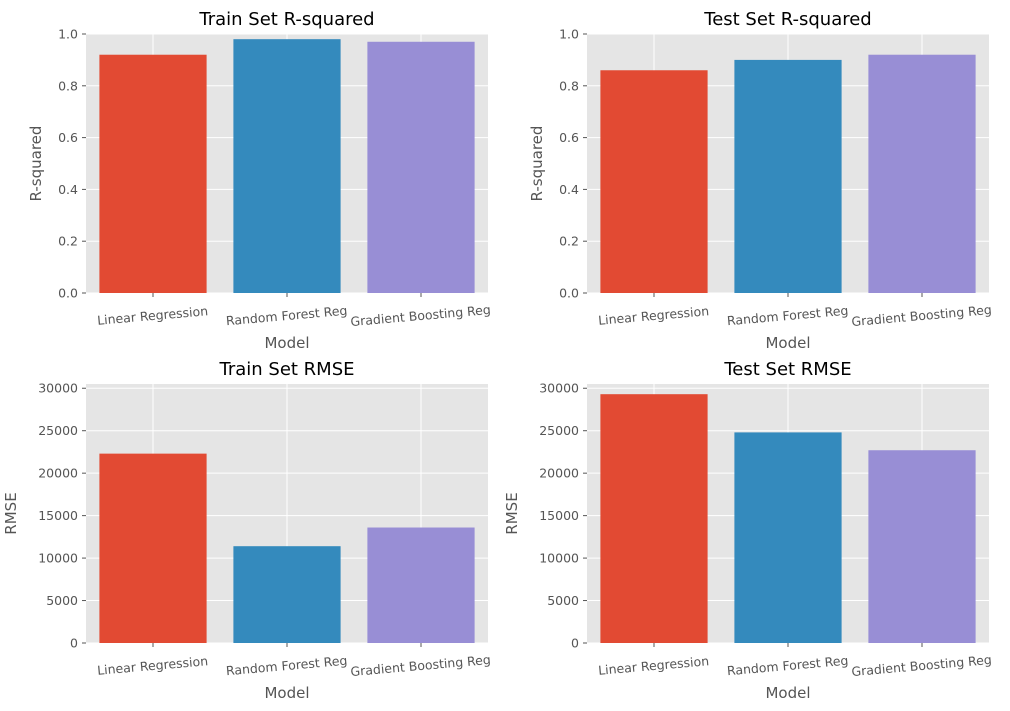 The width and height of the screenshot is (1010, 711). What do you see at coordinates (787, 19) in the screenshot?
I see `chart-title: Test Set R-squared` at bounding box center [787, 19].